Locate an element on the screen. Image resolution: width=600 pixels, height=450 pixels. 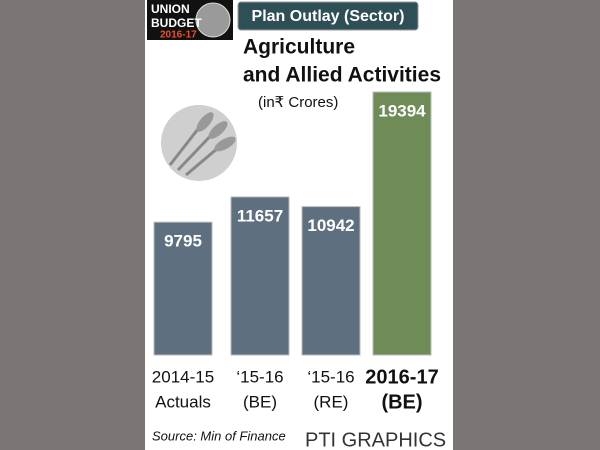
subtitle: (in₹ Crores) is located at coordinates (298, 102).